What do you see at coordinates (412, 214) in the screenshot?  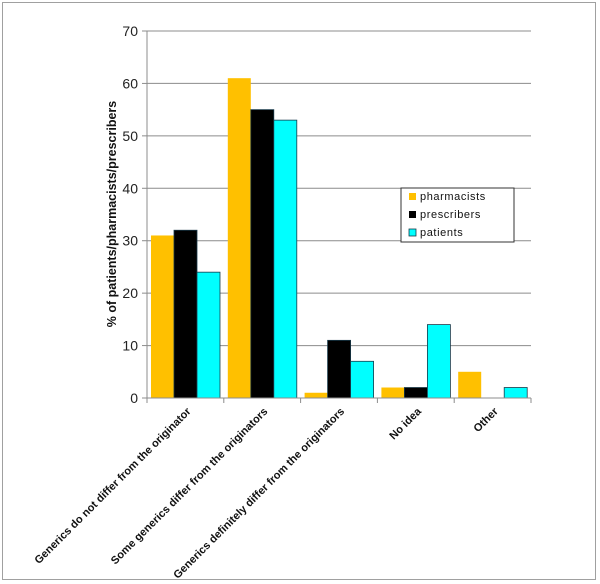 I see `legend-swatch-prescribers` at bounding box center [412, 214].